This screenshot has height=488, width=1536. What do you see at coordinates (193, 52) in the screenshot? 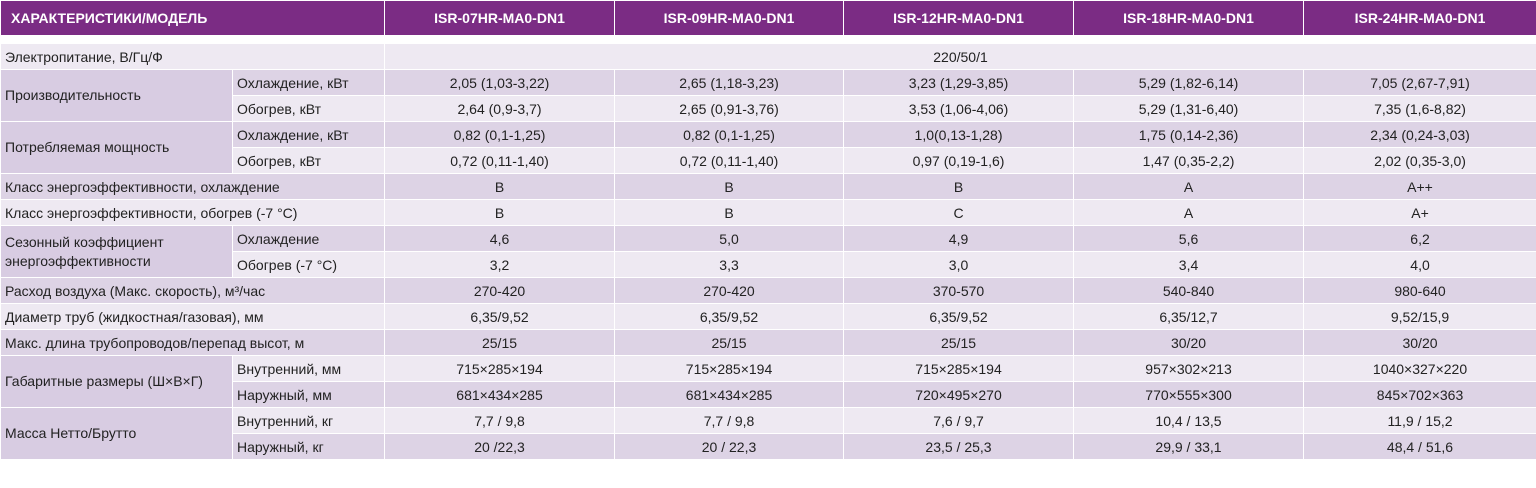
I see `row-label: Электропитание, В/Гц/Ф` at bounding box center [193, 52].